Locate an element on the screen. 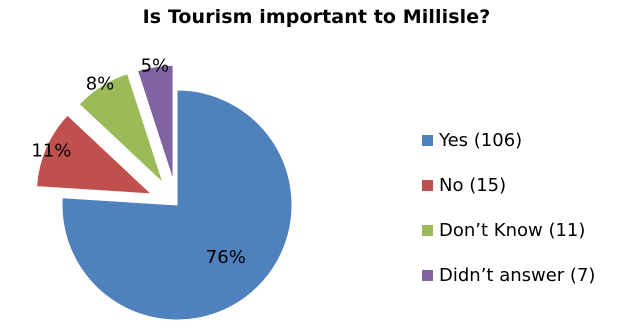 This screenshot has width=633, height=329. legend-item-2: Don’t Know (11) is located at coordinates (508, 230).